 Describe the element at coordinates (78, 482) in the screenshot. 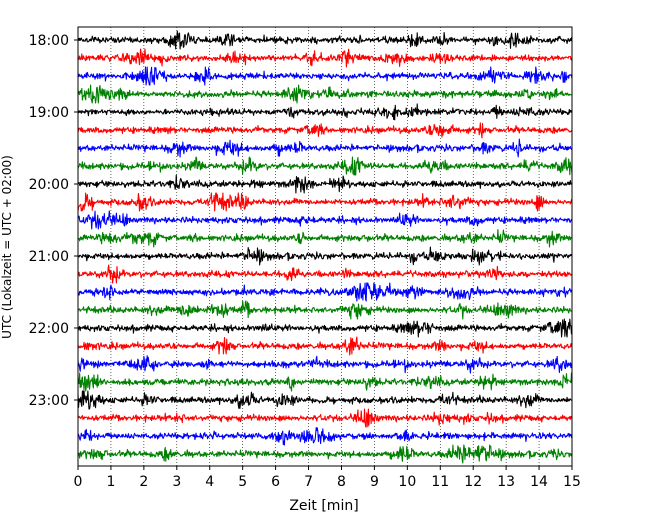

I see `x-tick-label: 0` at that location.